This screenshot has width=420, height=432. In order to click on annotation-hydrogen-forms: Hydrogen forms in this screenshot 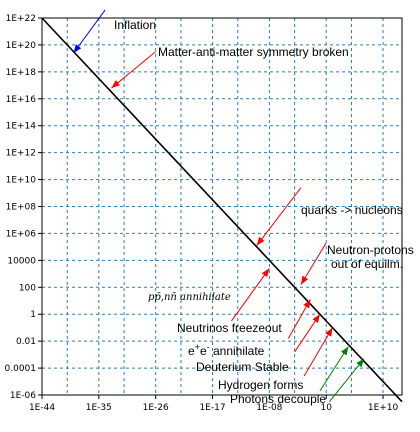, I will do `click(260, 385)`.